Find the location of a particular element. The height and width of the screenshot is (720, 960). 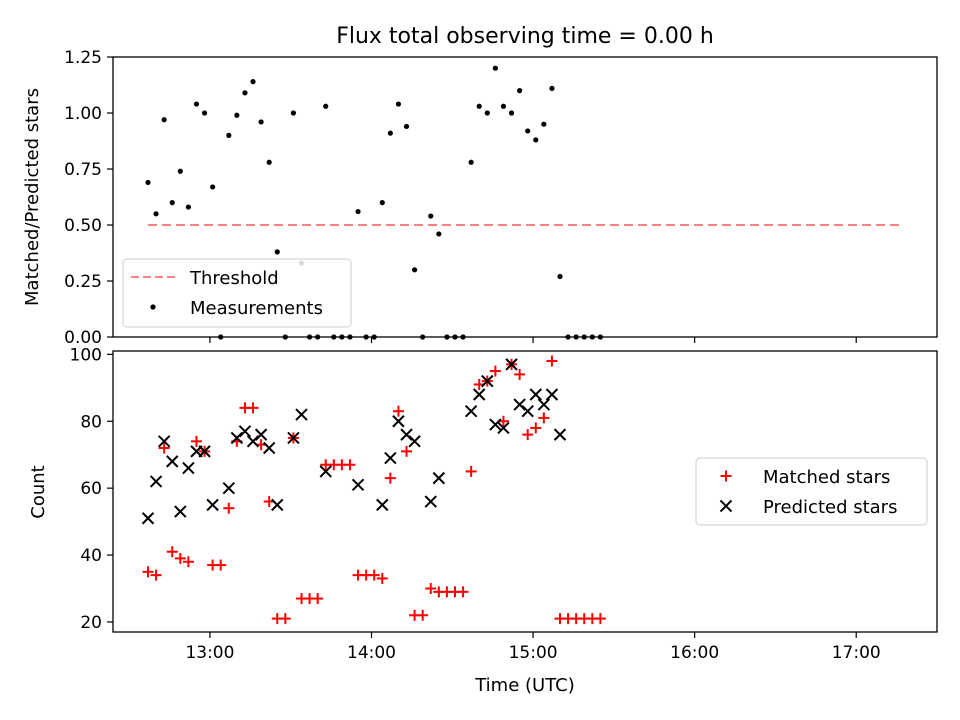

bottom-y-tick-label: 80 is located at coordinates (91, 422).